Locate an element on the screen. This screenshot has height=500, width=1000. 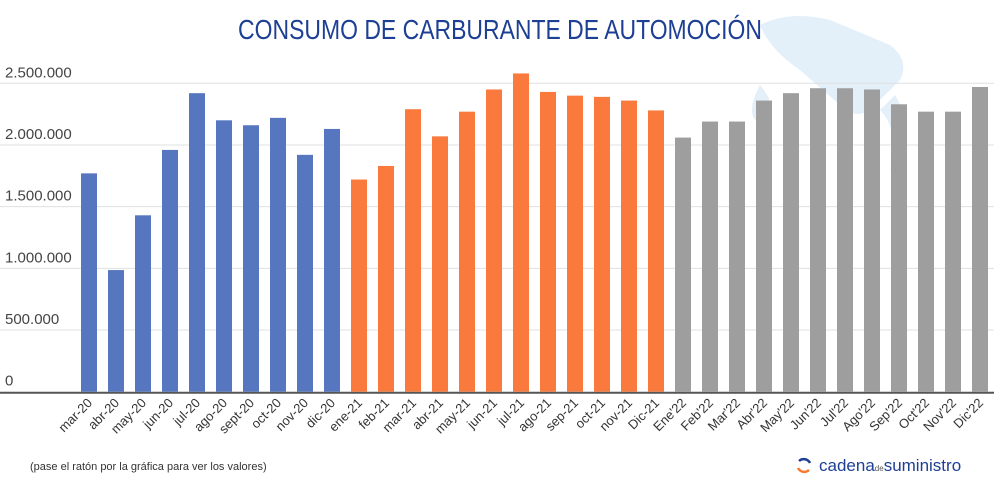
logo-text-1: cadena is located at coordinates (847, 465).